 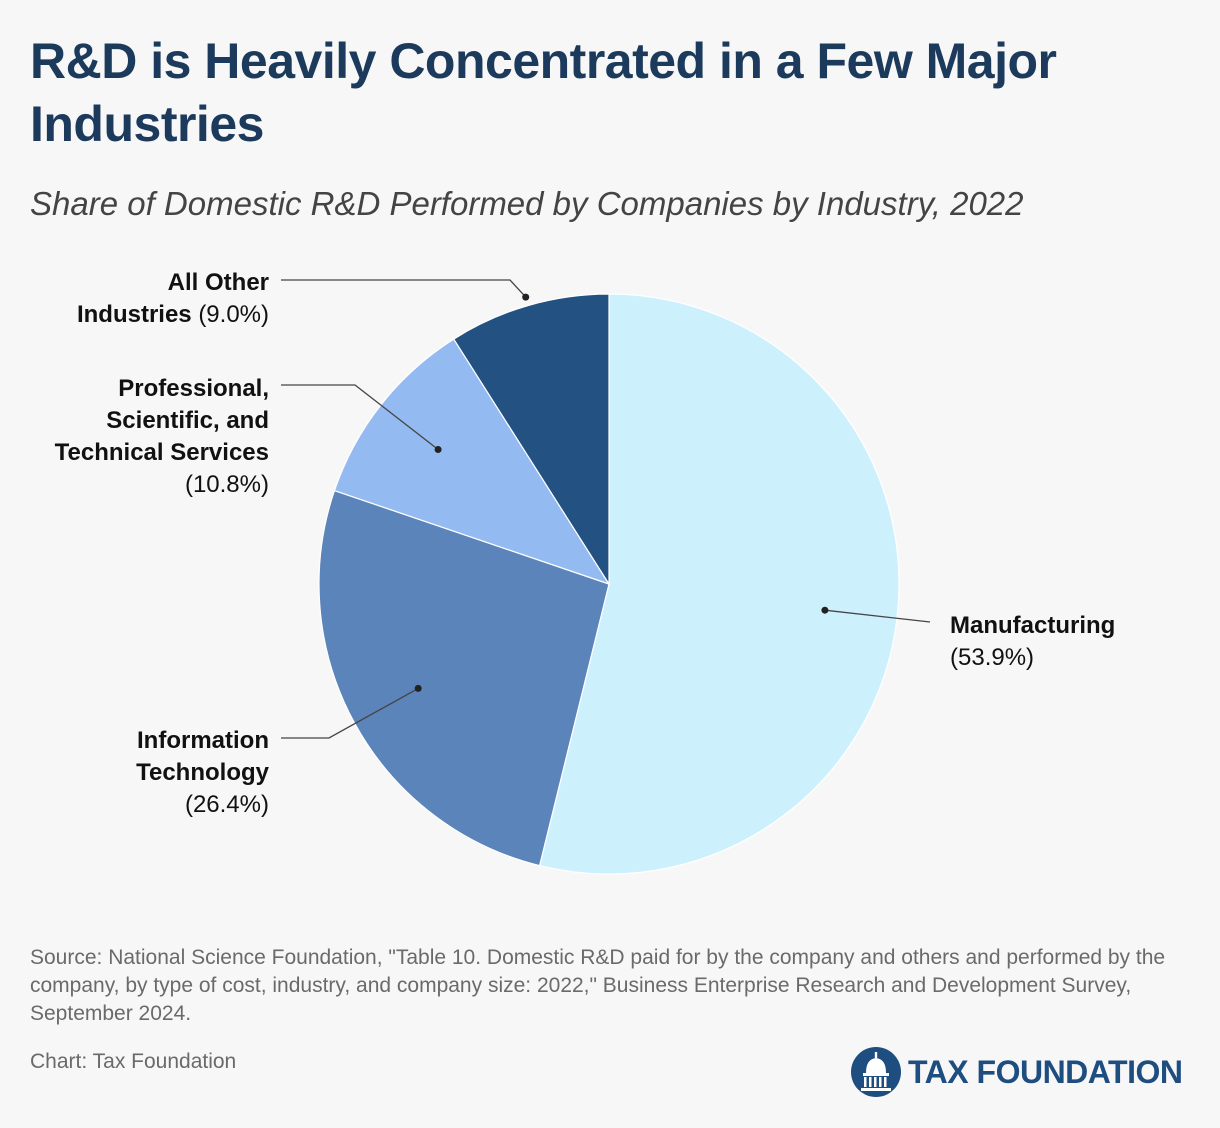 I want to click on slice-label-name: Technical Services, so click(x=162, y=452).